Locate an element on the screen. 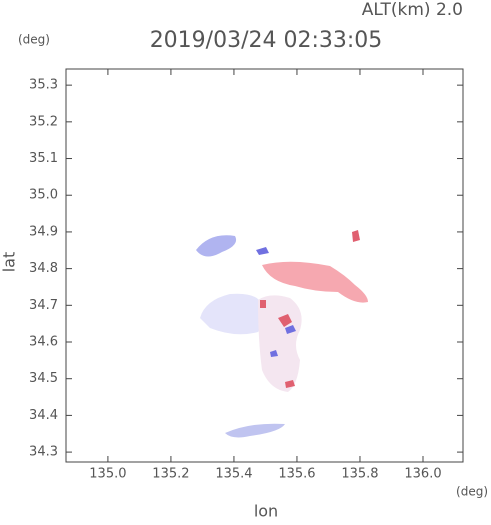 Image resolution: width=491 pixels, height=525 pixels. y-axis-label: lat is located at coordinates (9, 262).